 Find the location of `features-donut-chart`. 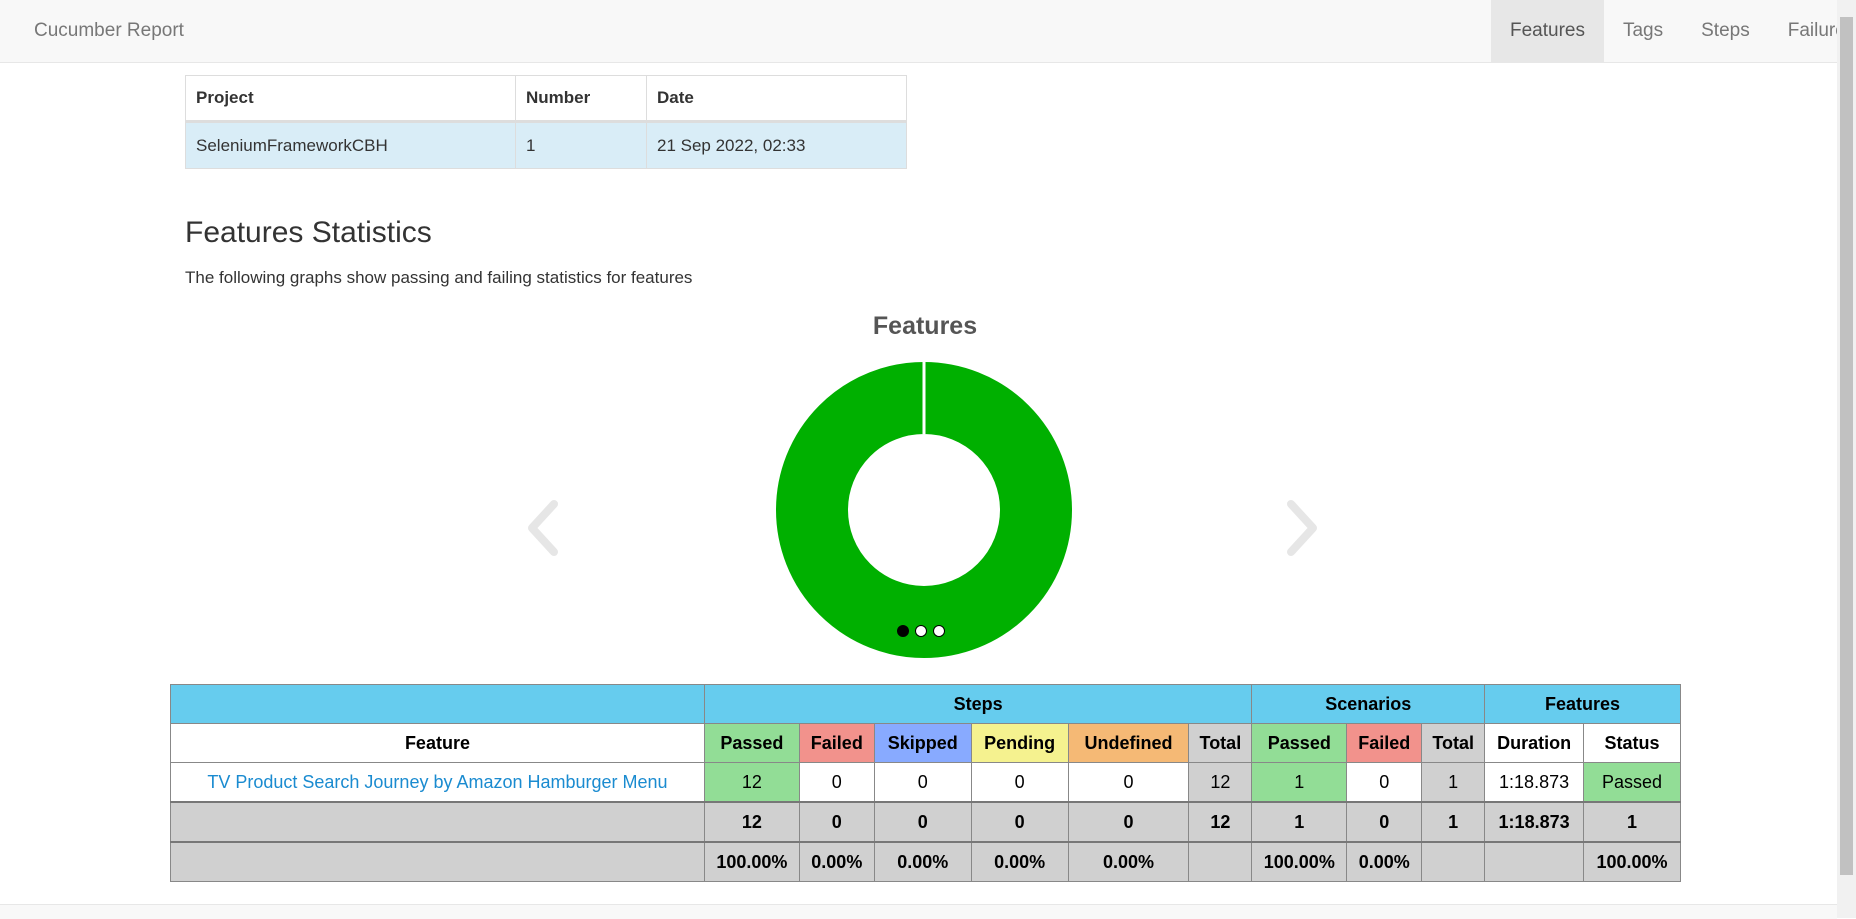

features-donut-chart is located at coordinates (924, 510).